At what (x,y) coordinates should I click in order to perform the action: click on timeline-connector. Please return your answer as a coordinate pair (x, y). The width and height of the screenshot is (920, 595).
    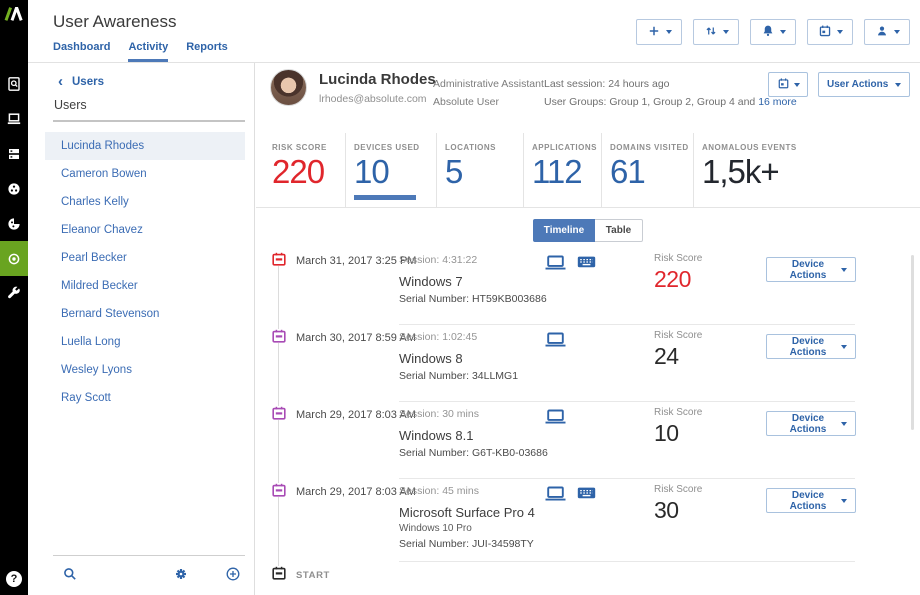
    Looking at the image, I should click on (278, 420).